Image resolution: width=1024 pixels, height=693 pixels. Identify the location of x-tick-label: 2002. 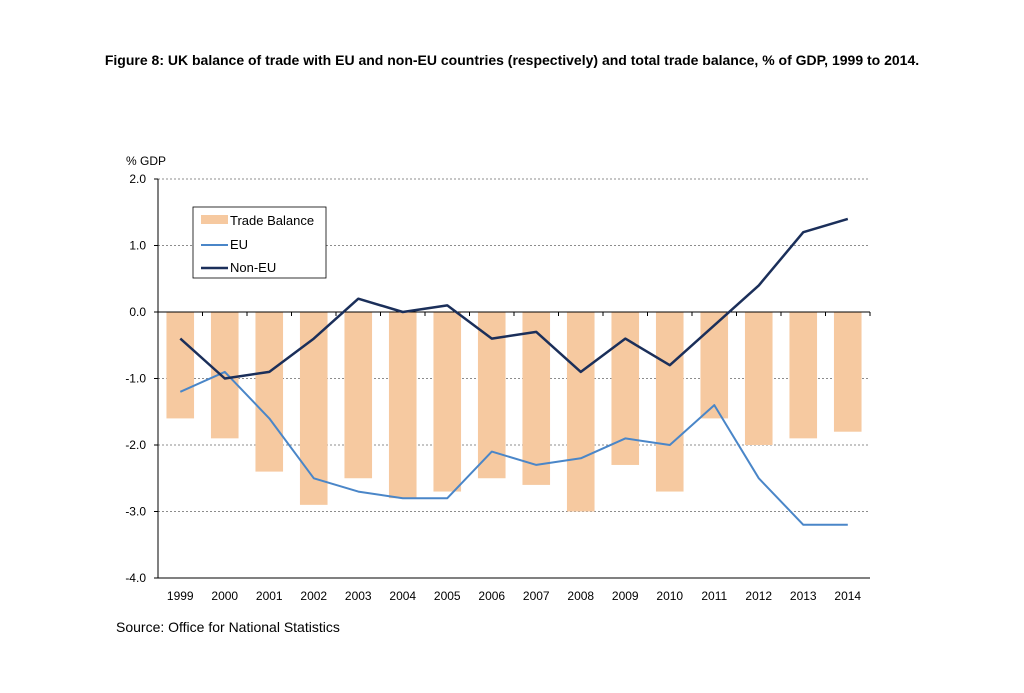
(313, 596).